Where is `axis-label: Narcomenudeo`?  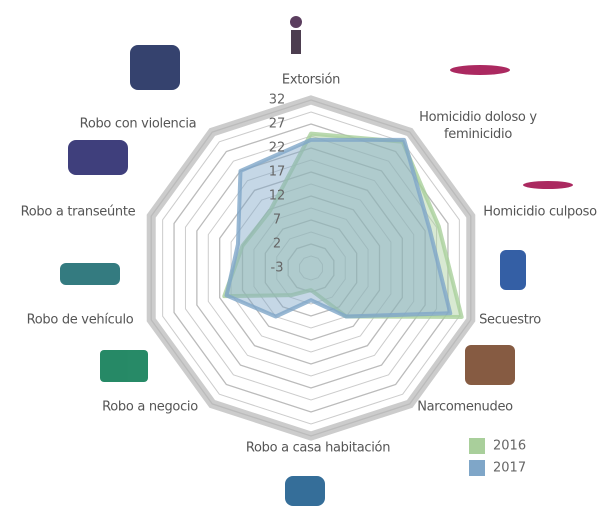 axis-label: Narcomenudeo is located at coordinates (465, 407).